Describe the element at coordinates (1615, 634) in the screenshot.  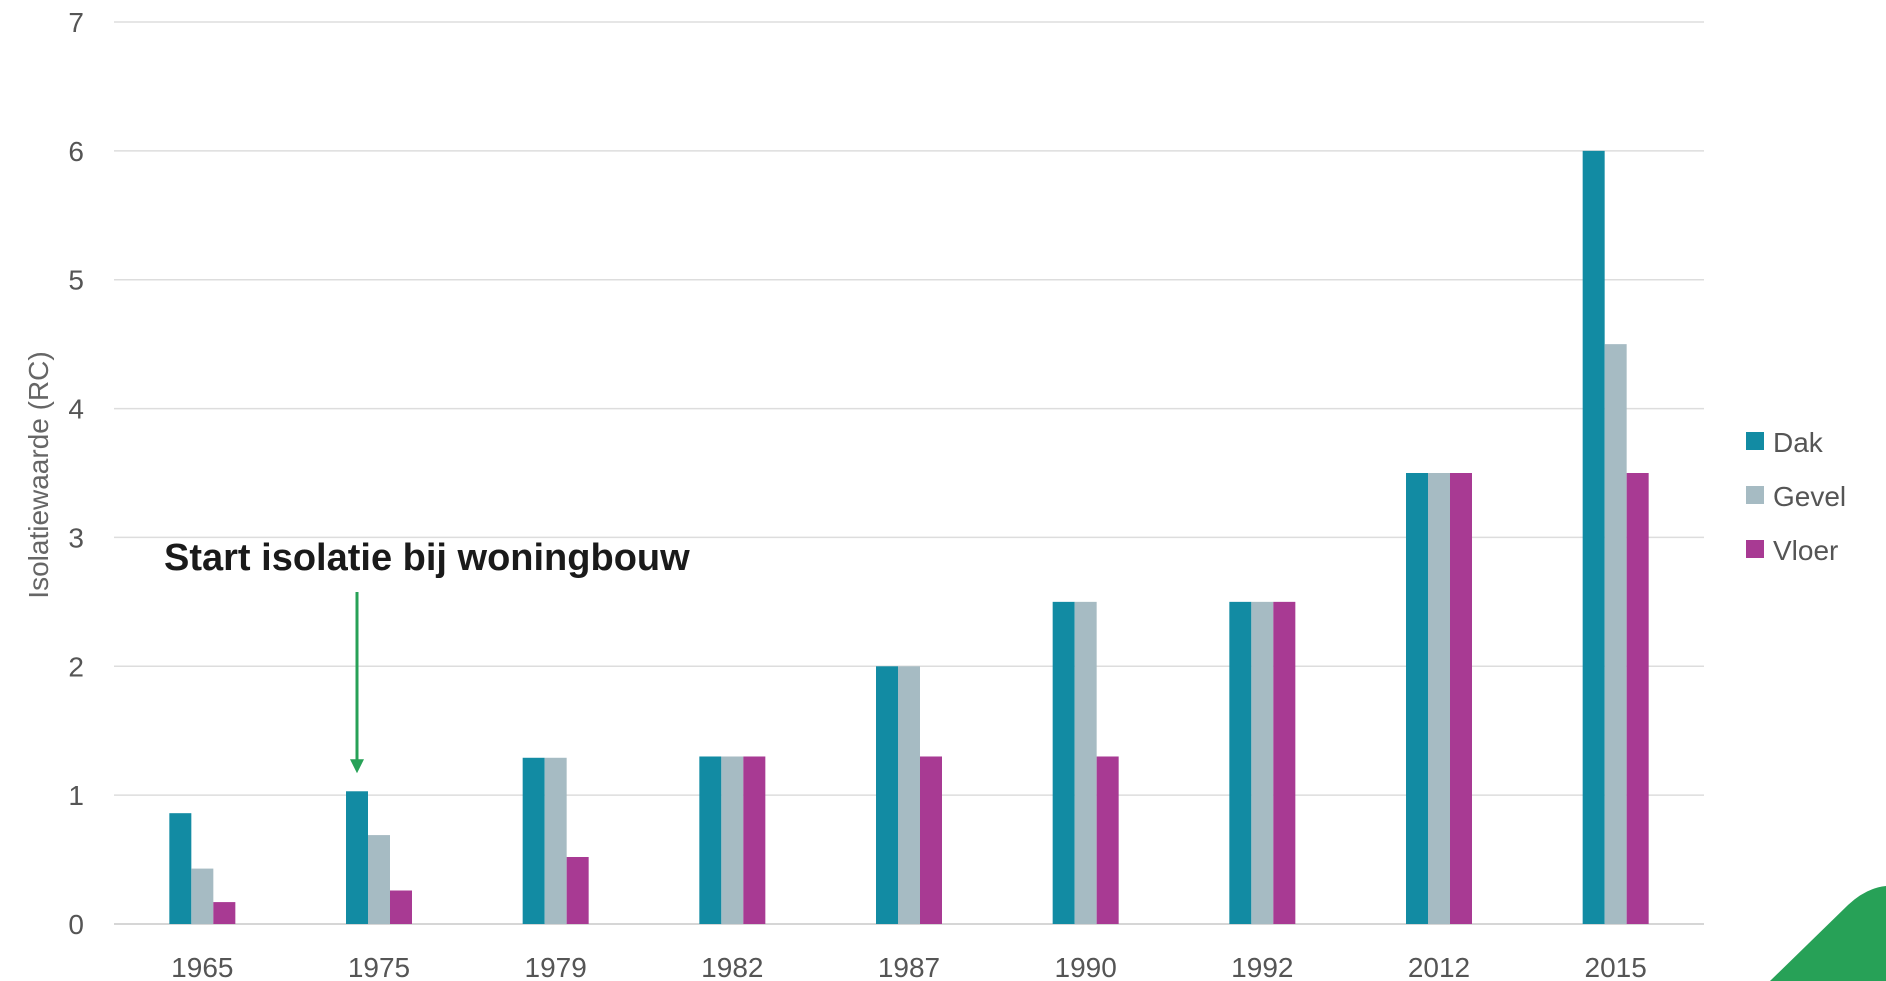
I see `bar-gevel-2015` at that location.